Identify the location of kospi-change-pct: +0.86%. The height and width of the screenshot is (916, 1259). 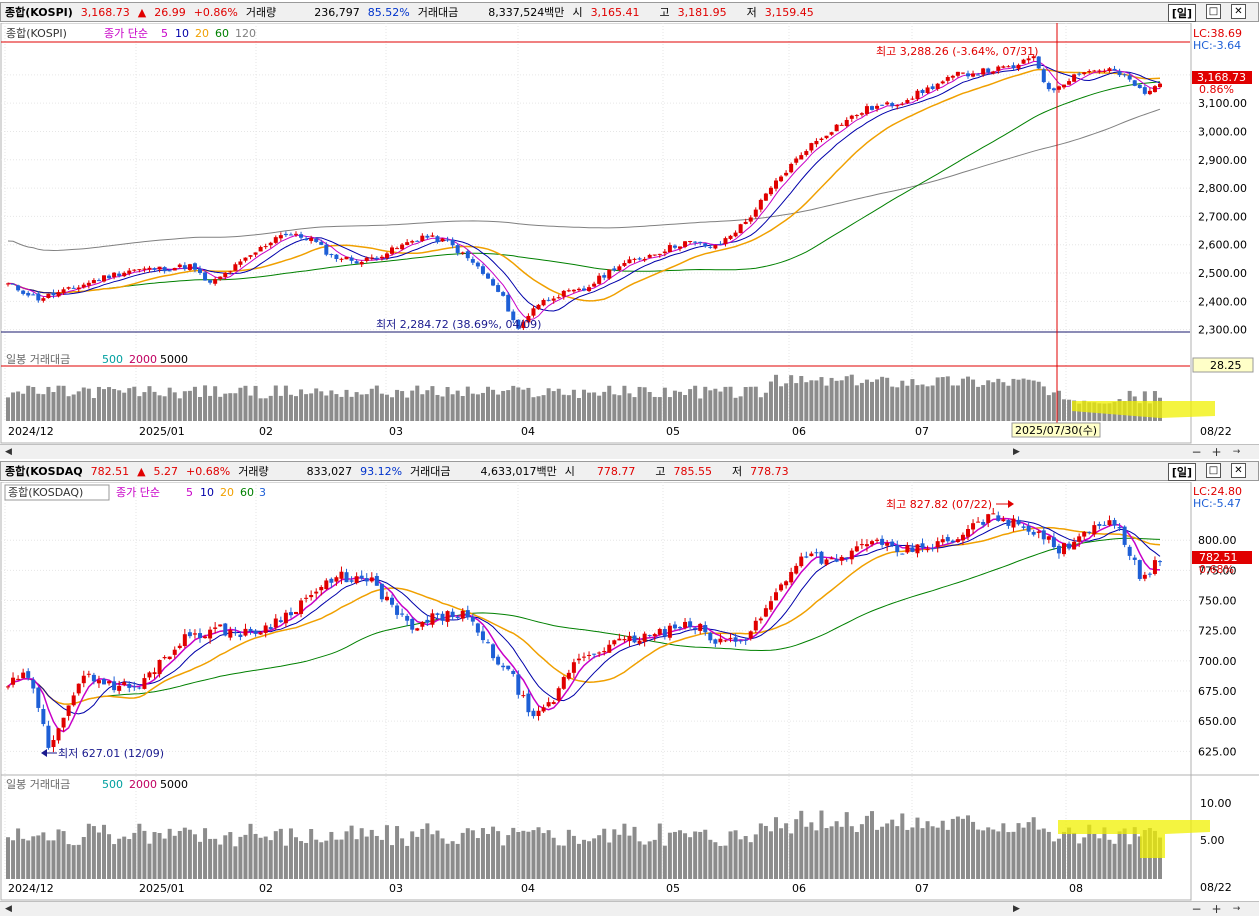
(215, 12).